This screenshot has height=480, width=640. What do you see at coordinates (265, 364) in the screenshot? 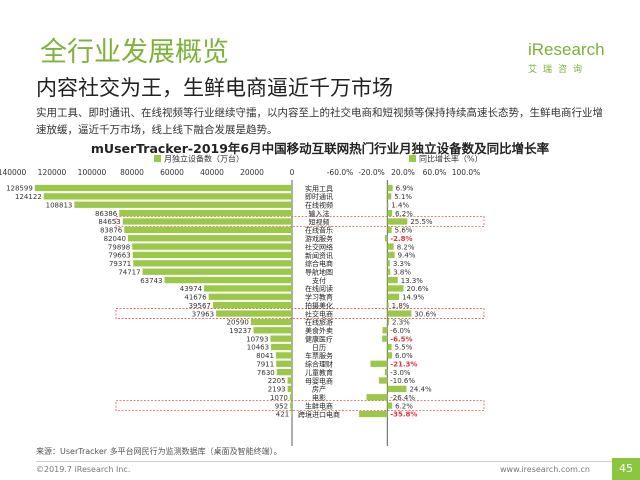
I see `device-value-label: 7911` at bounding box center [265, 364].